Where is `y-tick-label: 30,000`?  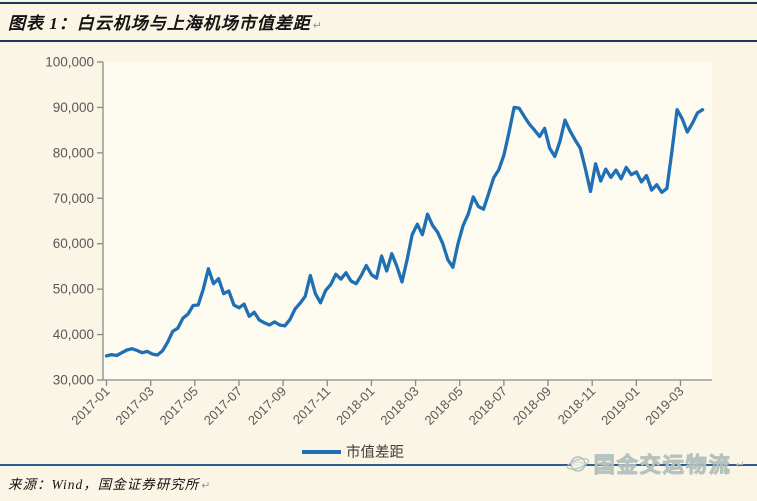 y-tick-label: 30,000 is located at coordinates (73, 380).